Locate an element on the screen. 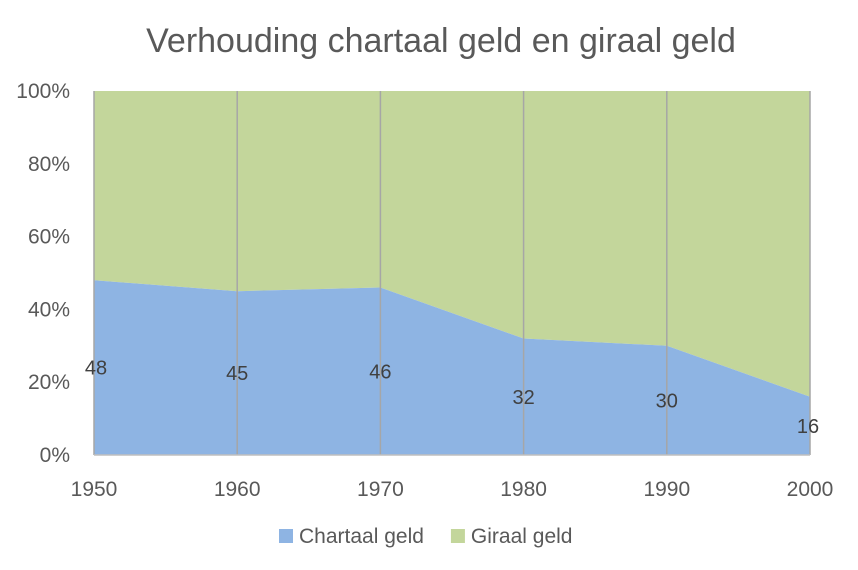 The width and height of the screenshot is (858, 570). data-label: 45 is located at coordinates (237, 374).